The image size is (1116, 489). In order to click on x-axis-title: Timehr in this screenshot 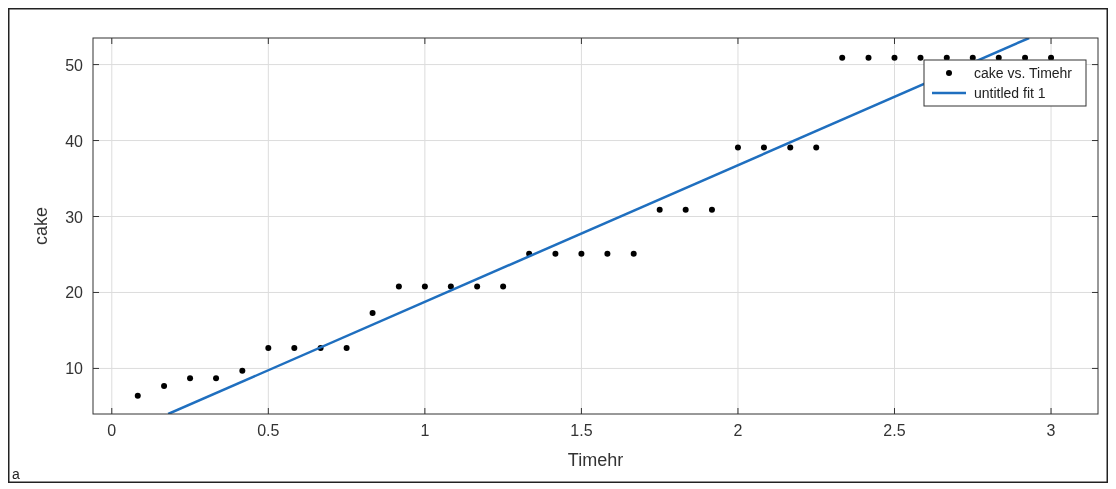, I will do `click(595, 460)`.